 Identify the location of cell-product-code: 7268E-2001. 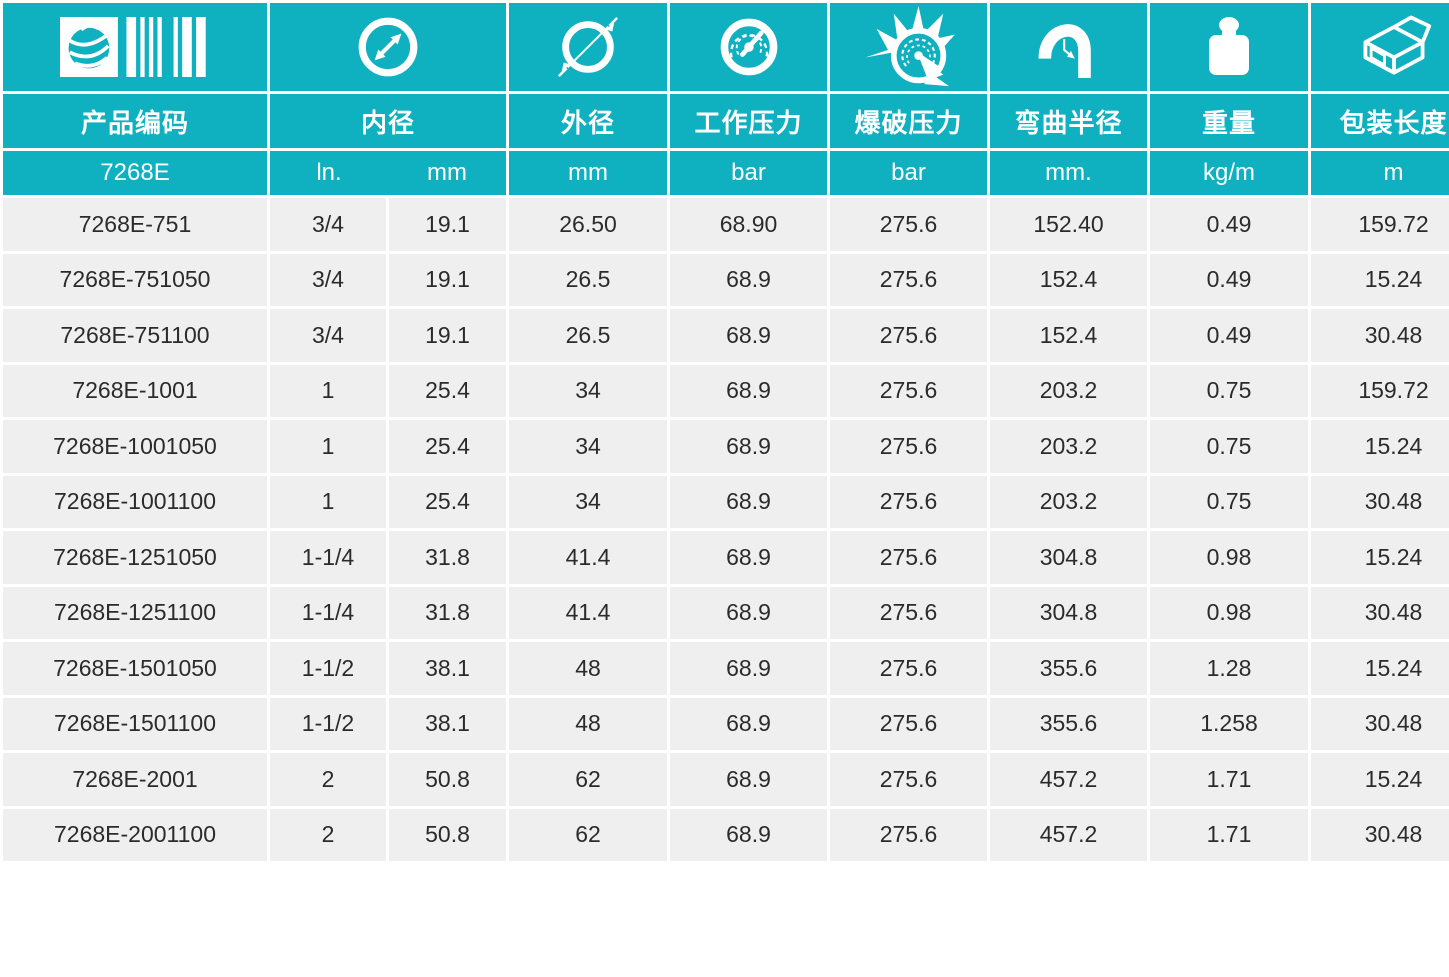
(135, 779).